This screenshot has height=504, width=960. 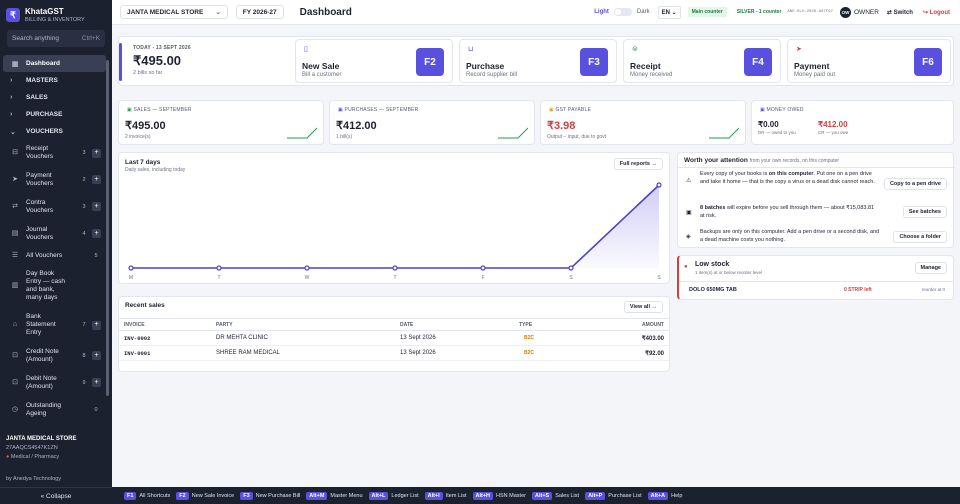 I want to click on shortcut-key: Alt+A, so click(x=658, y=495).